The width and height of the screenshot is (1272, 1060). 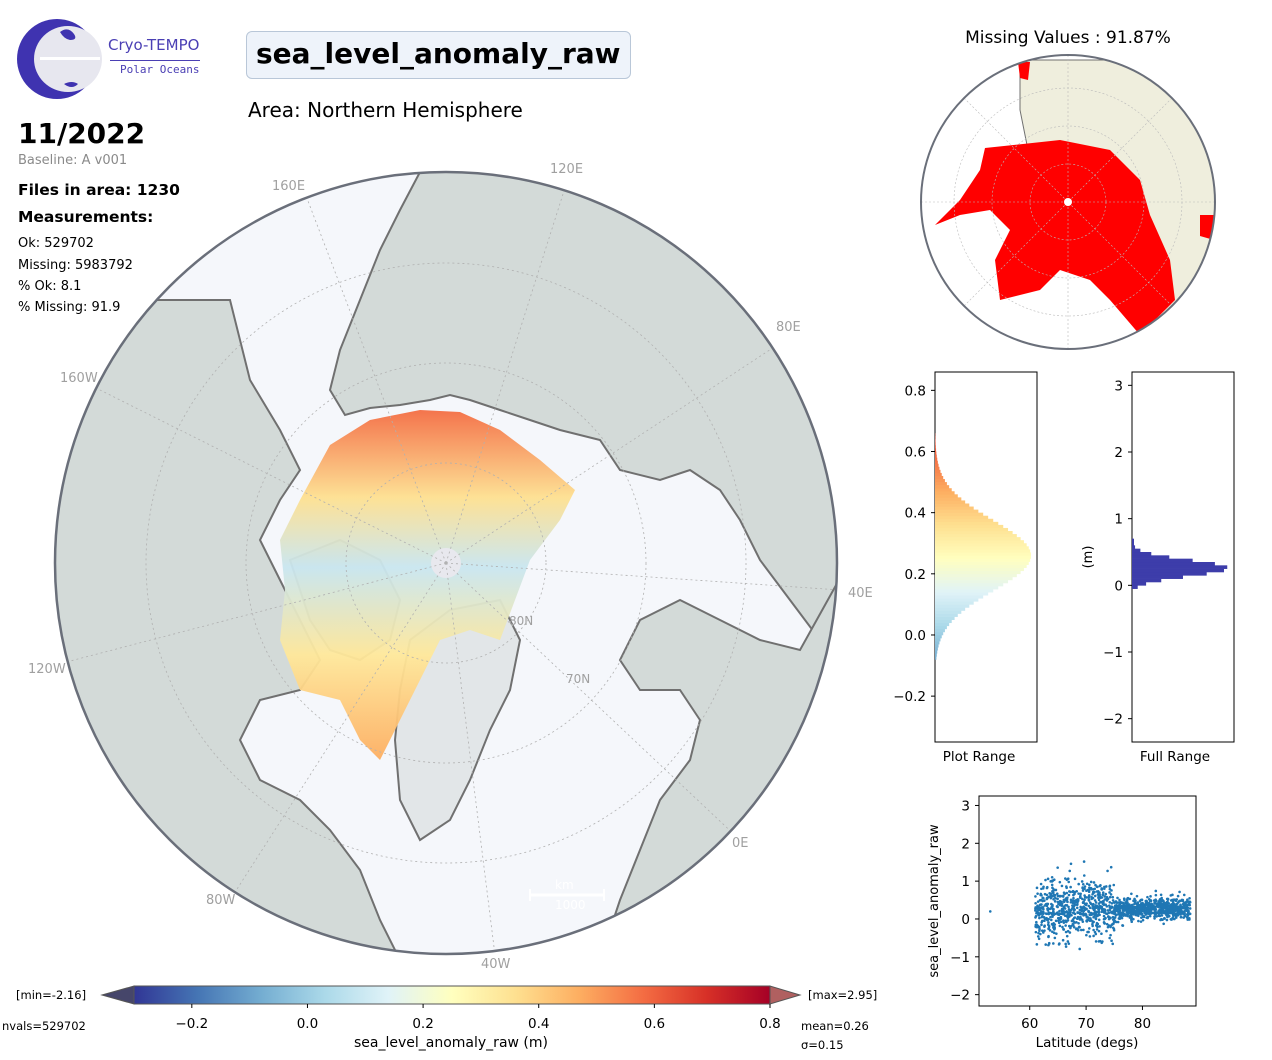 I want to click on missing-data-region, so click(x=1024, y=71).